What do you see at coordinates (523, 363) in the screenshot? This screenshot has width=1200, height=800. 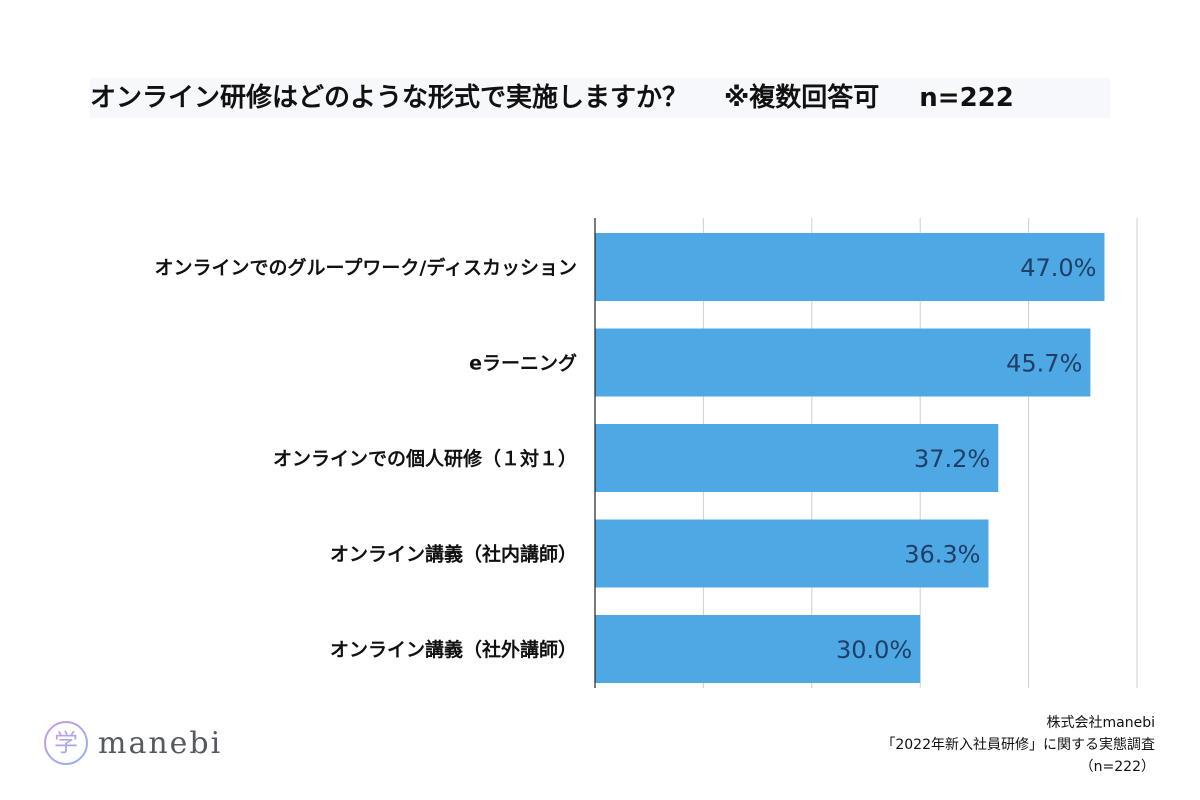 I see `category-label: eラーニング` at bounding box center [523, 363].